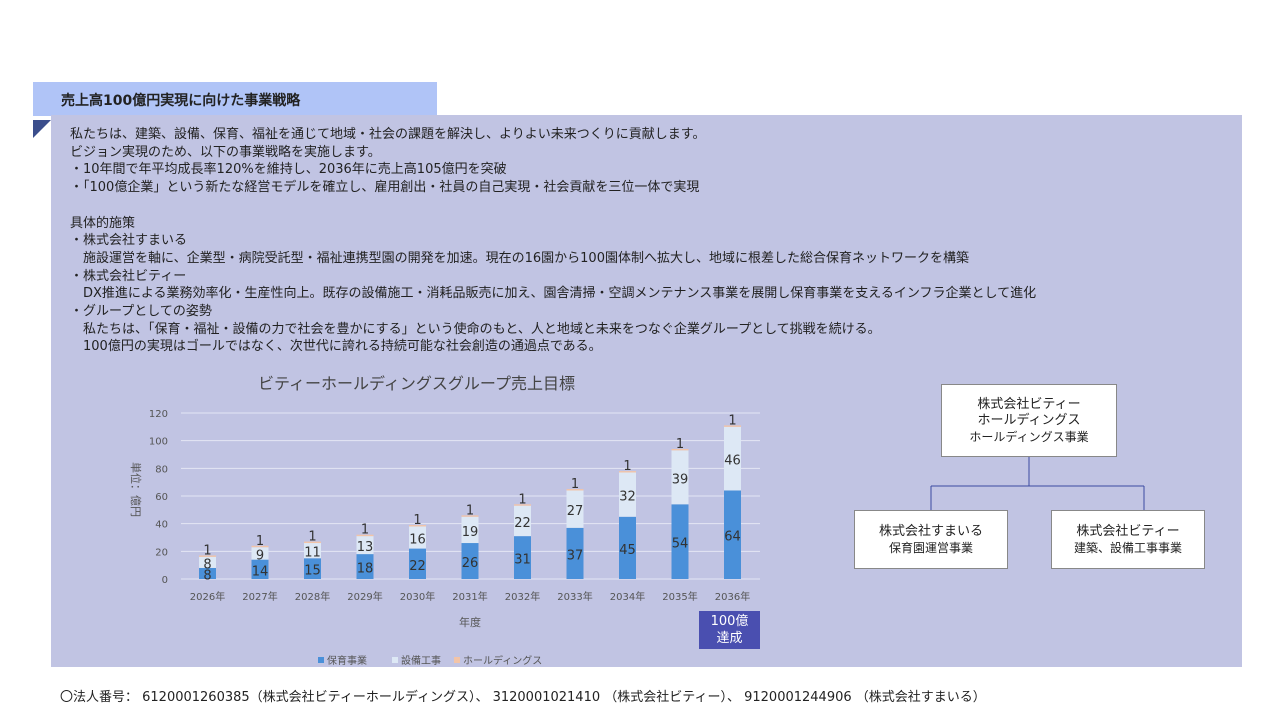 This screenshot has width=1280, height=720. What do you see at coordinates (470, 532) in the screenshot?
I see `data-label: 19` at bounding box center [470, 532].